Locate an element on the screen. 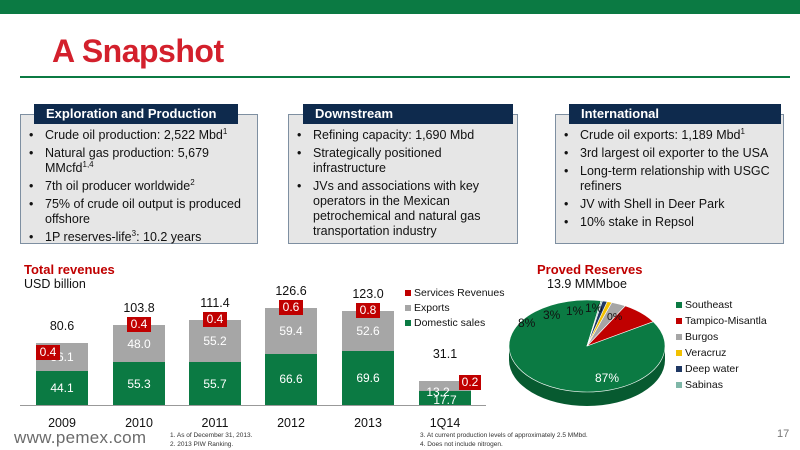  bar-value-domestic: 69.6 is located at coordinates (368, 378).